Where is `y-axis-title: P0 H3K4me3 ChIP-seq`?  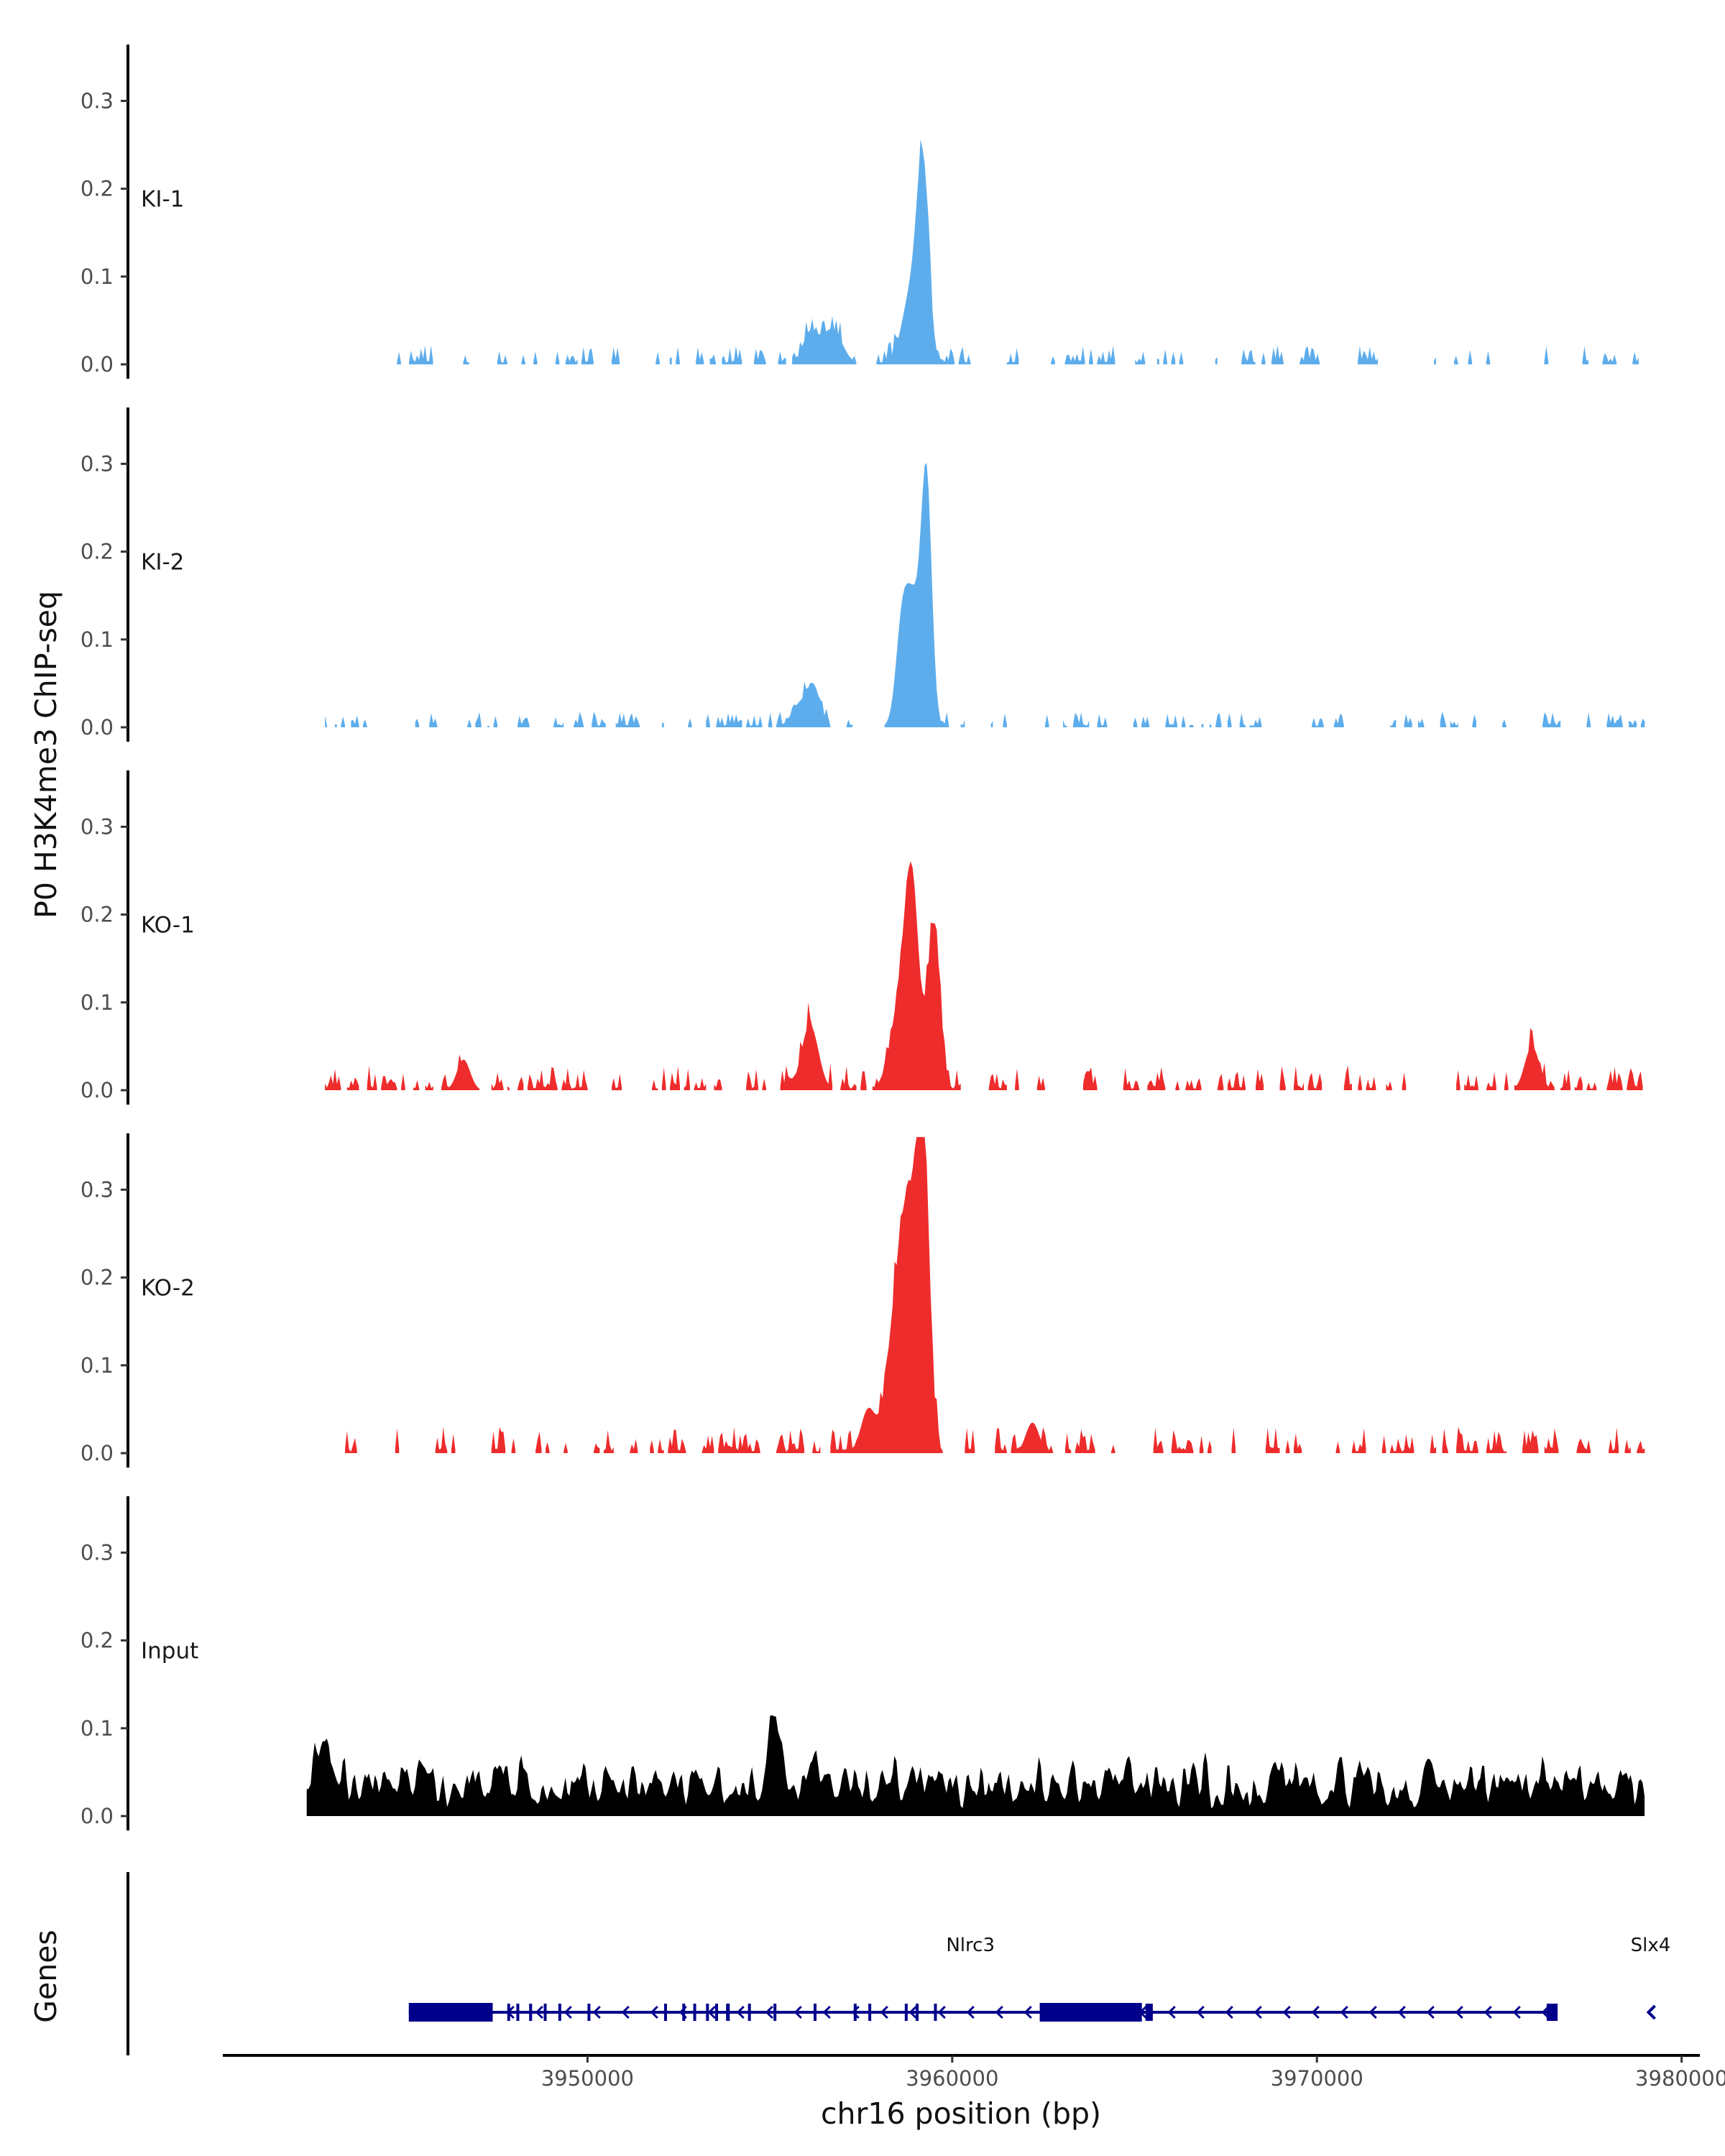 y-axis-title: P0 H3K4me3 ChIP-seq is located at coordinates (46, 754).